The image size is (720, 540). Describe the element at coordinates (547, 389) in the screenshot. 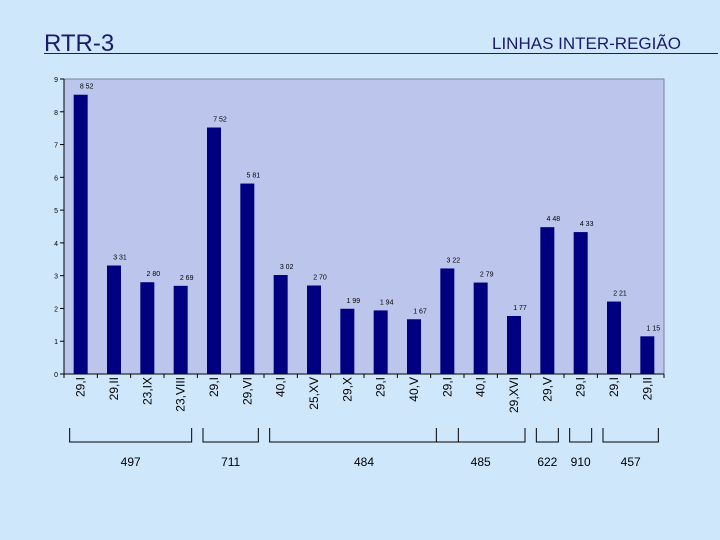

I see `x-tick-label: 29,V` at that location.